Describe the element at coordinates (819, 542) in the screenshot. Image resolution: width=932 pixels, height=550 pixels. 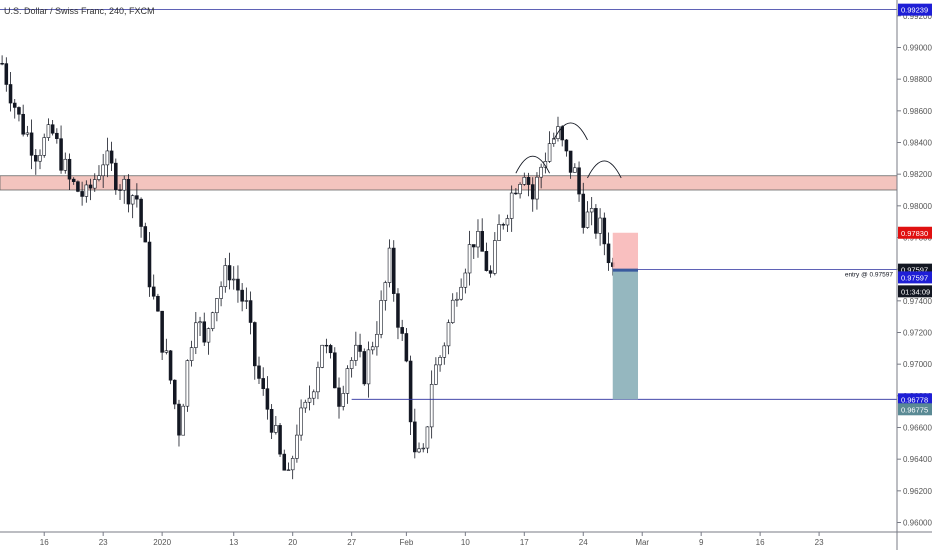
I see `time-tick-label: 23` at that location.